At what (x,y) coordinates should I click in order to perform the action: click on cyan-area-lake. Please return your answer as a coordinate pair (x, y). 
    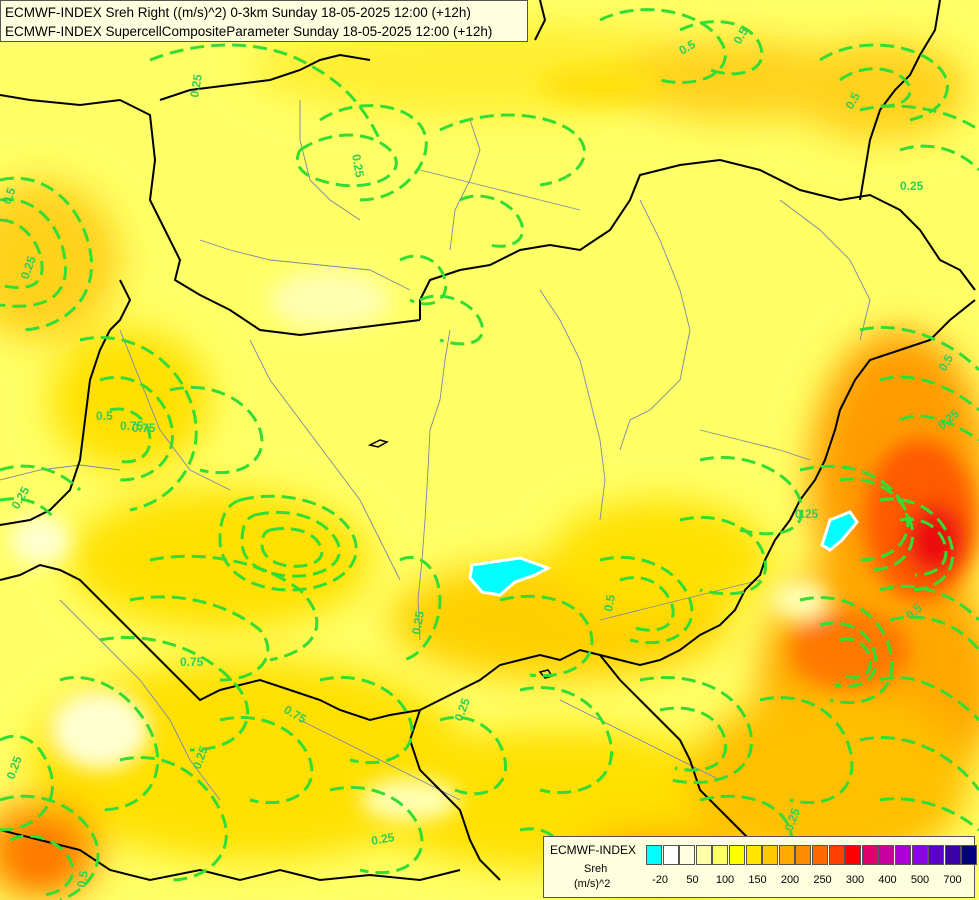
    Looking at the image, I should click on (510, 576).